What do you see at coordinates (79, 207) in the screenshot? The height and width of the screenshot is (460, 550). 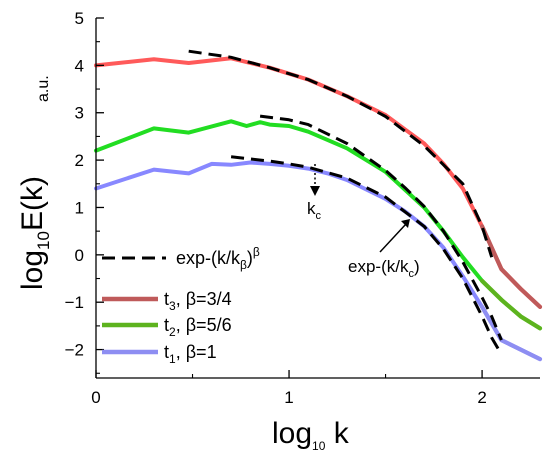 I see `y-tick-label: 1` at bounding box center [79, 207].